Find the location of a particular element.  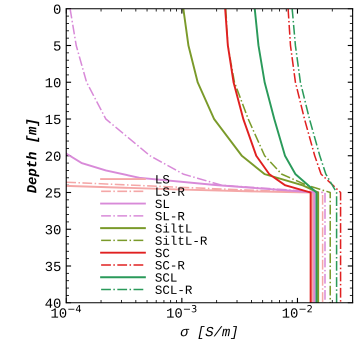

y-tick-label: 20 is located at coordinates (53, 156).